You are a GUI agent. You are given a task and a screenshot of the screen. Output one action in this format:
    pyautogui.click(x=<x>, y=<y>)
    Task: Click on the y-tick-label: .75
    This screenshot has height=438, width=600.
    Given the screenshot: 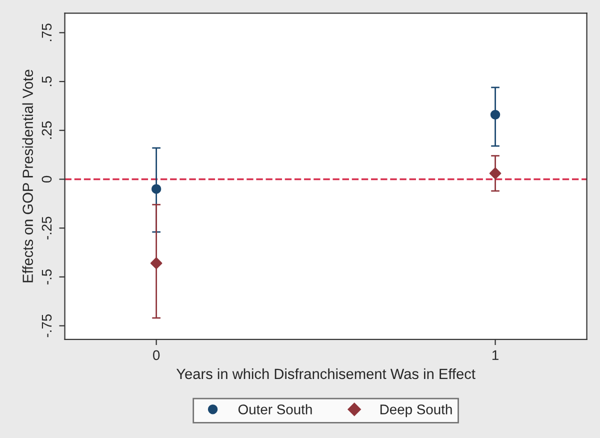 What is the action you would take?
    pyautogui.click(x=47, y=33)
    